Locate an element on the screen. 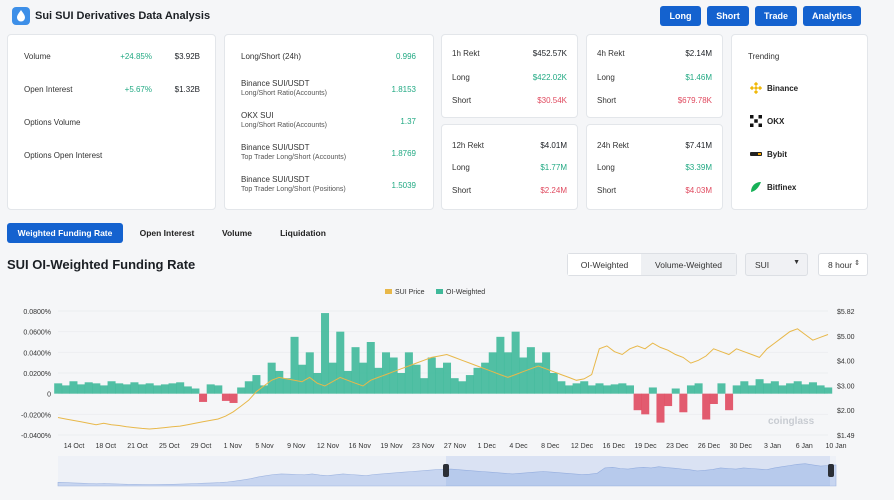 The width and height of the screenshot is (894, 500). rekt-short-value: $4.03M is located at coordinates (698, 190).